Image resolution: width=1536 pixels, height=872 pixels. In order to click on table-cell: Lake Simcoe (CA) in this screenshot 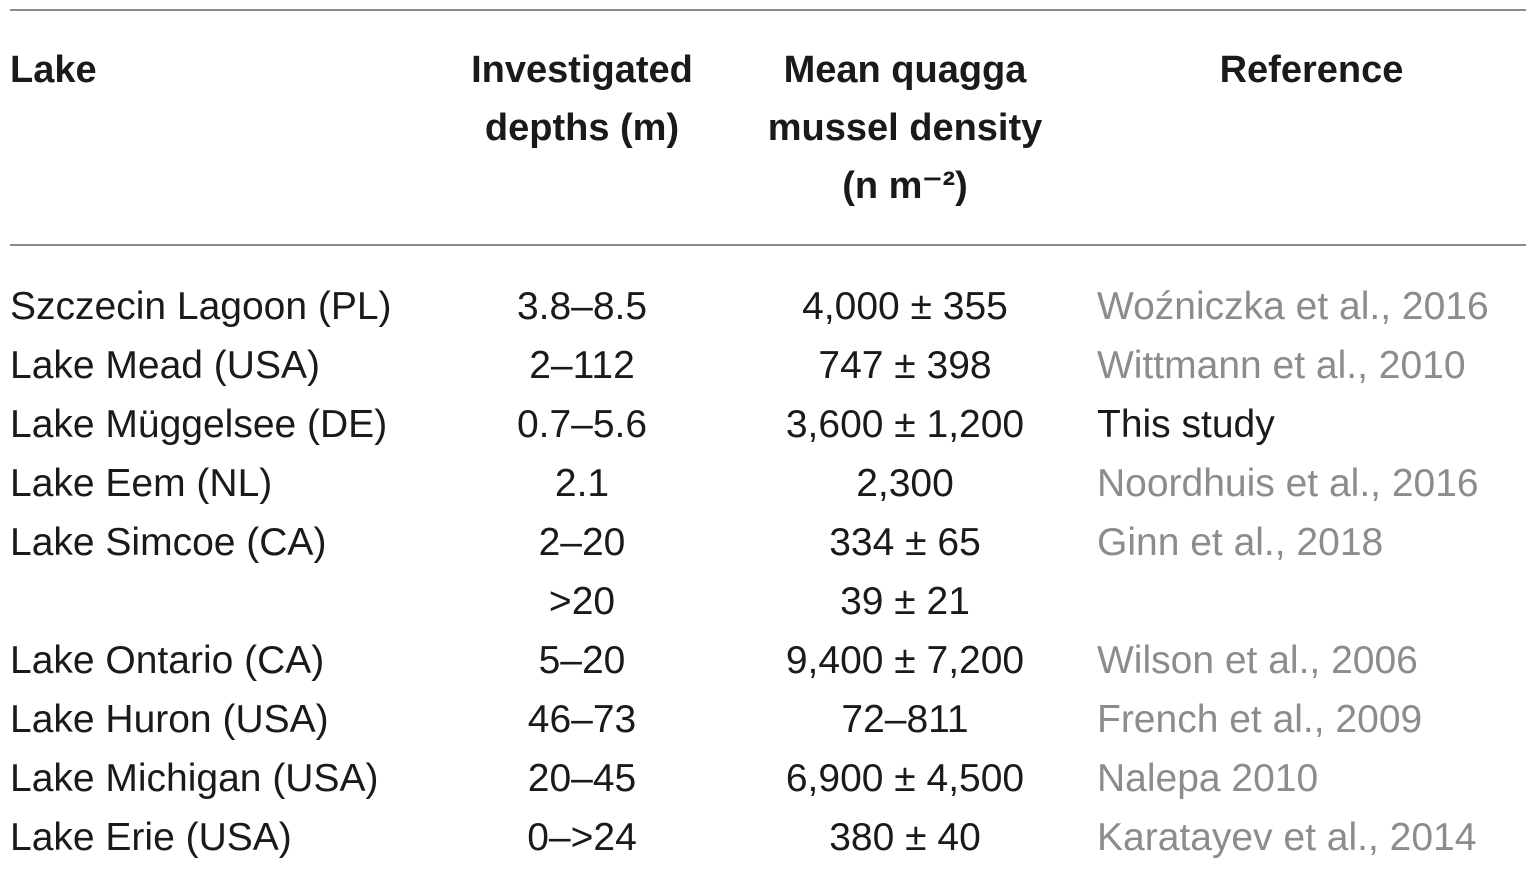, I will do `click(168, 542)`.